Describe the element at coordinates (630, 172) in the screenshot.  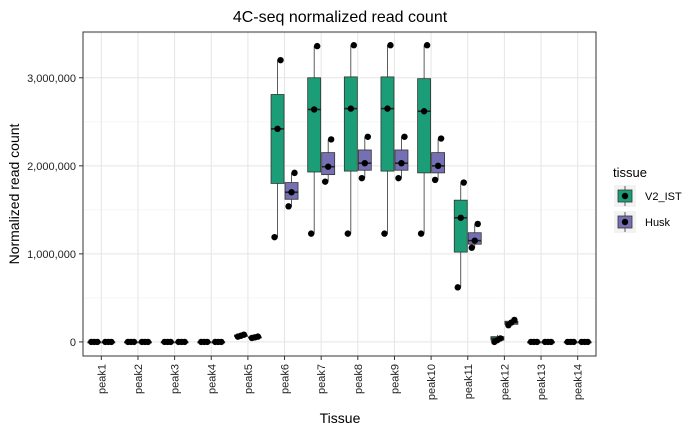
I see `legend-title: tissue` at that location.